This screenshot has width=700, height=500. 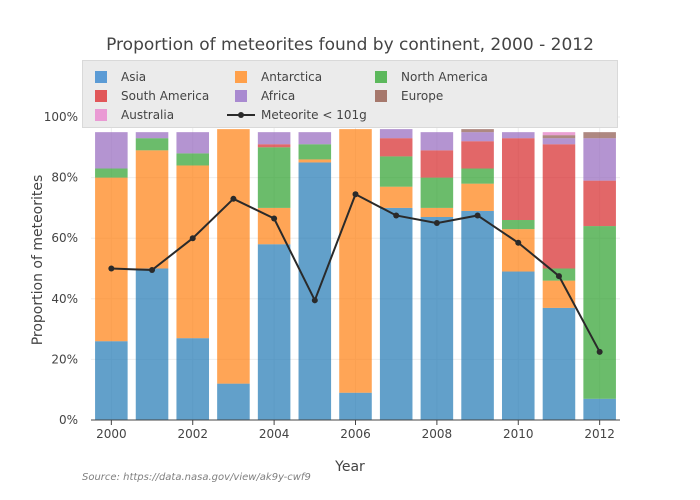 What do you see at coordinates (61, 117) in the screenshot?
I see `y-tick-label: 100%` at bounding box center [61, 117].